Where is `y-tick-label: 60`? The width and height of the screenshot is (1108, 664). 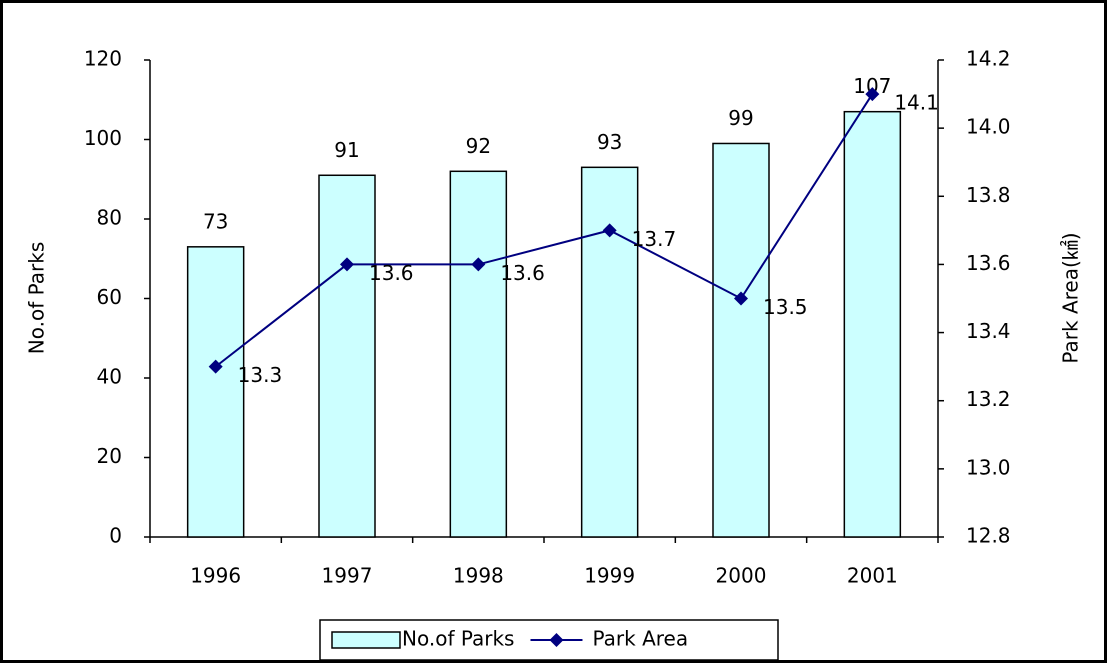
y-tick-label: 60 is located at coordinates (109, 297).